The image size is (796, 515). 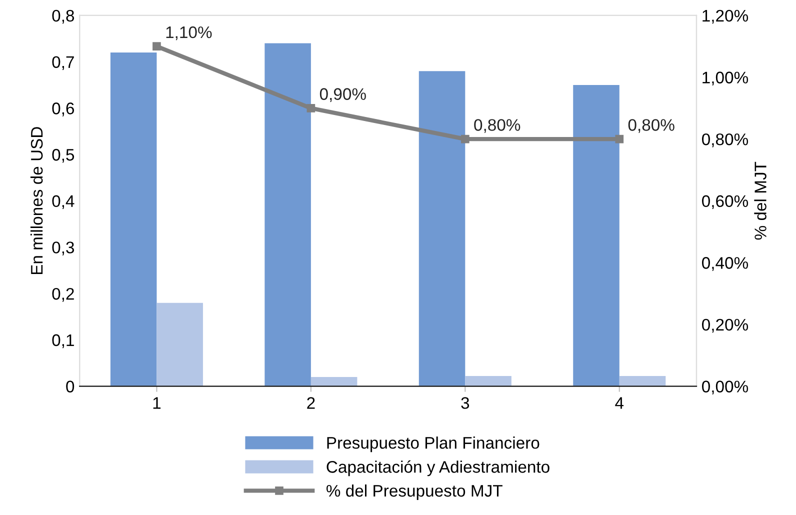 I want to click on y2-tick-label: 0,00%, so click(x=725, y=387).